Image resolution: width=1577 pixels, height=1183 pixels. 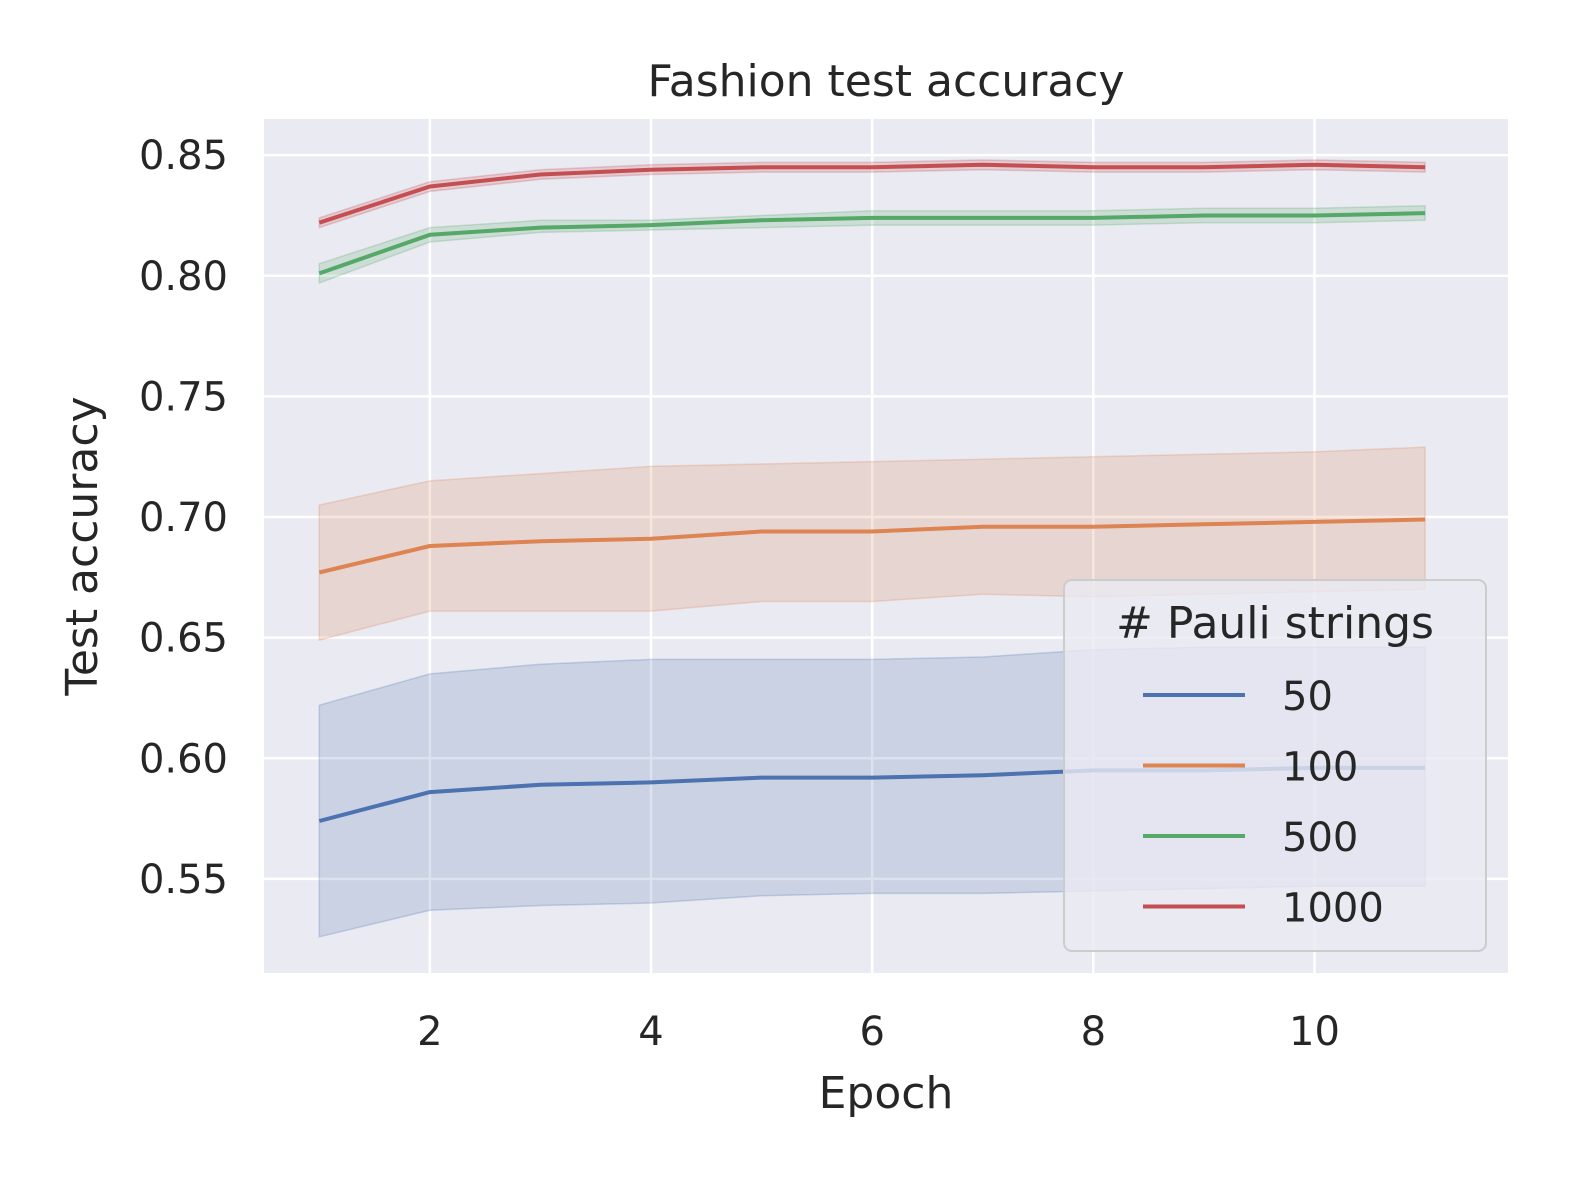 What do you see at coordinates (1275, 623) in the screenshot?
I see `legend-title: # Pauli strings` at bounding box center [1275, 623].